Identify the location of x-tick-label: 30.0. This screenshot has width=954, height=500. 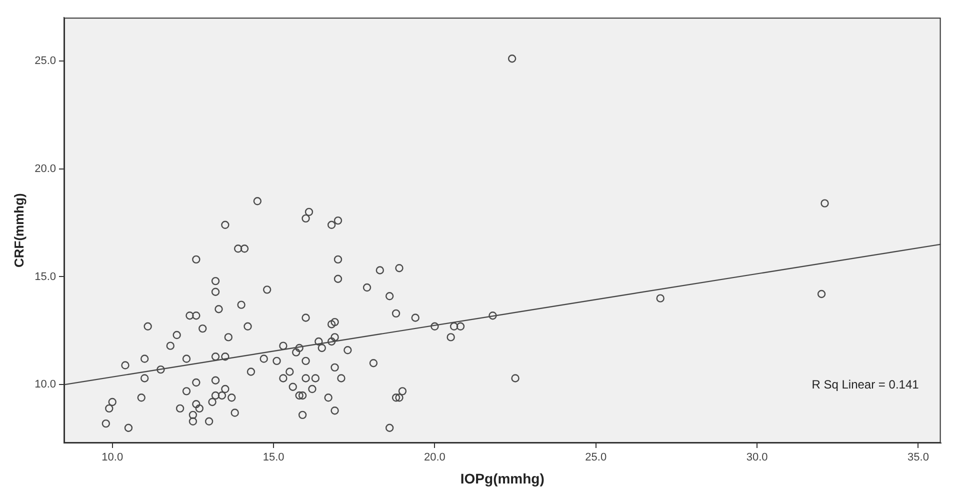
(757, 458).